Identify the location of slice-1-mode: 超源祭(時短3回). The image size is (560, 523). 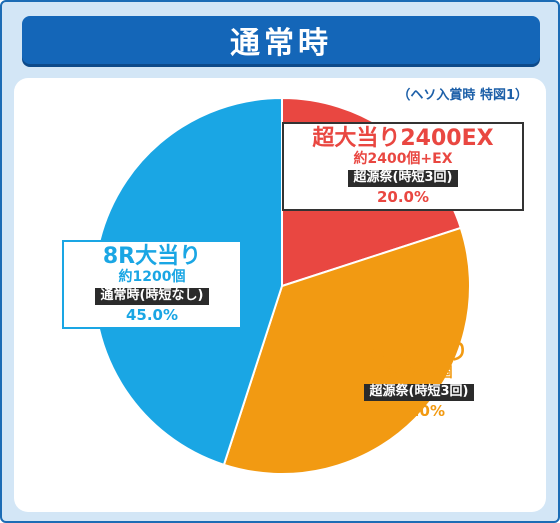
(419, 393).